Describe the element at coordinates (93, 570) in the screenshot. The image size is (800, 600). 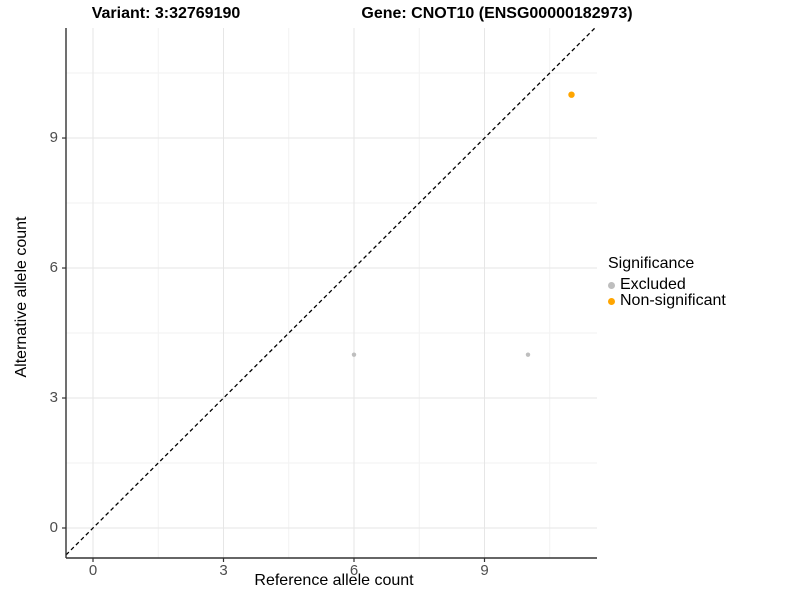
I see `x-tick-label: 0` at that location.